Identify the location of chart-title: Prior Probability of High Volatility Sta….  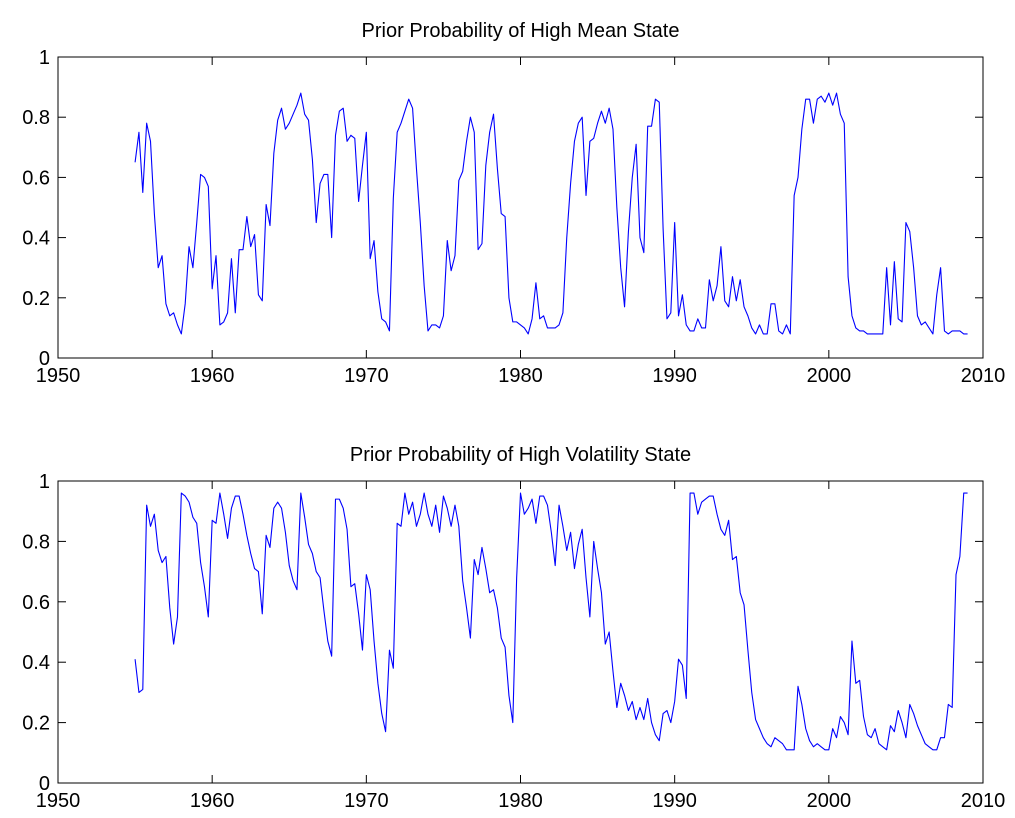
(520, 455).